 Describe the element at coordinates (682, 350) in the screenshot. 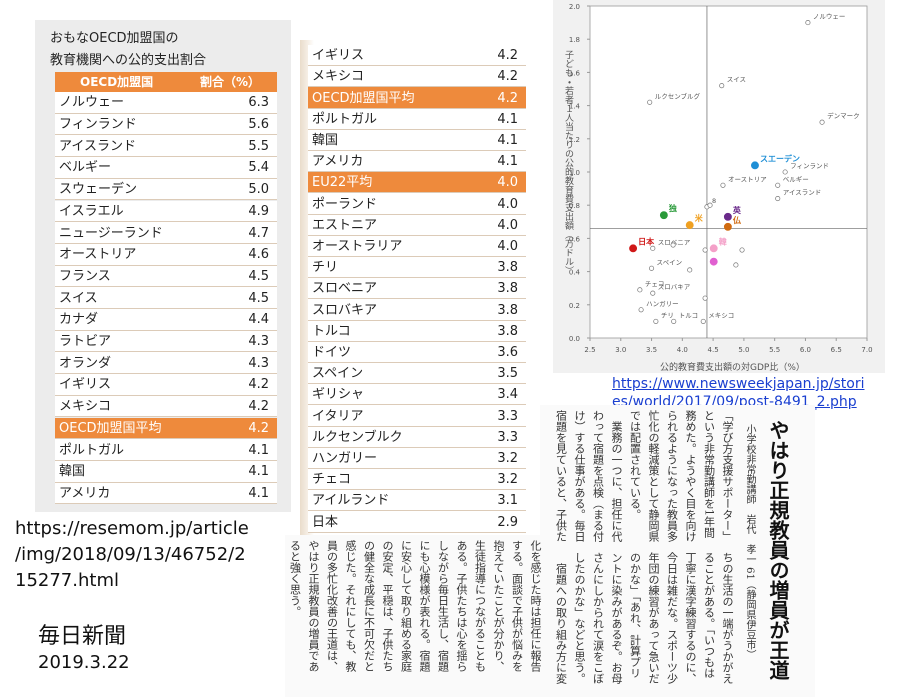

I see `x-tick-label: 4.0` at that location.